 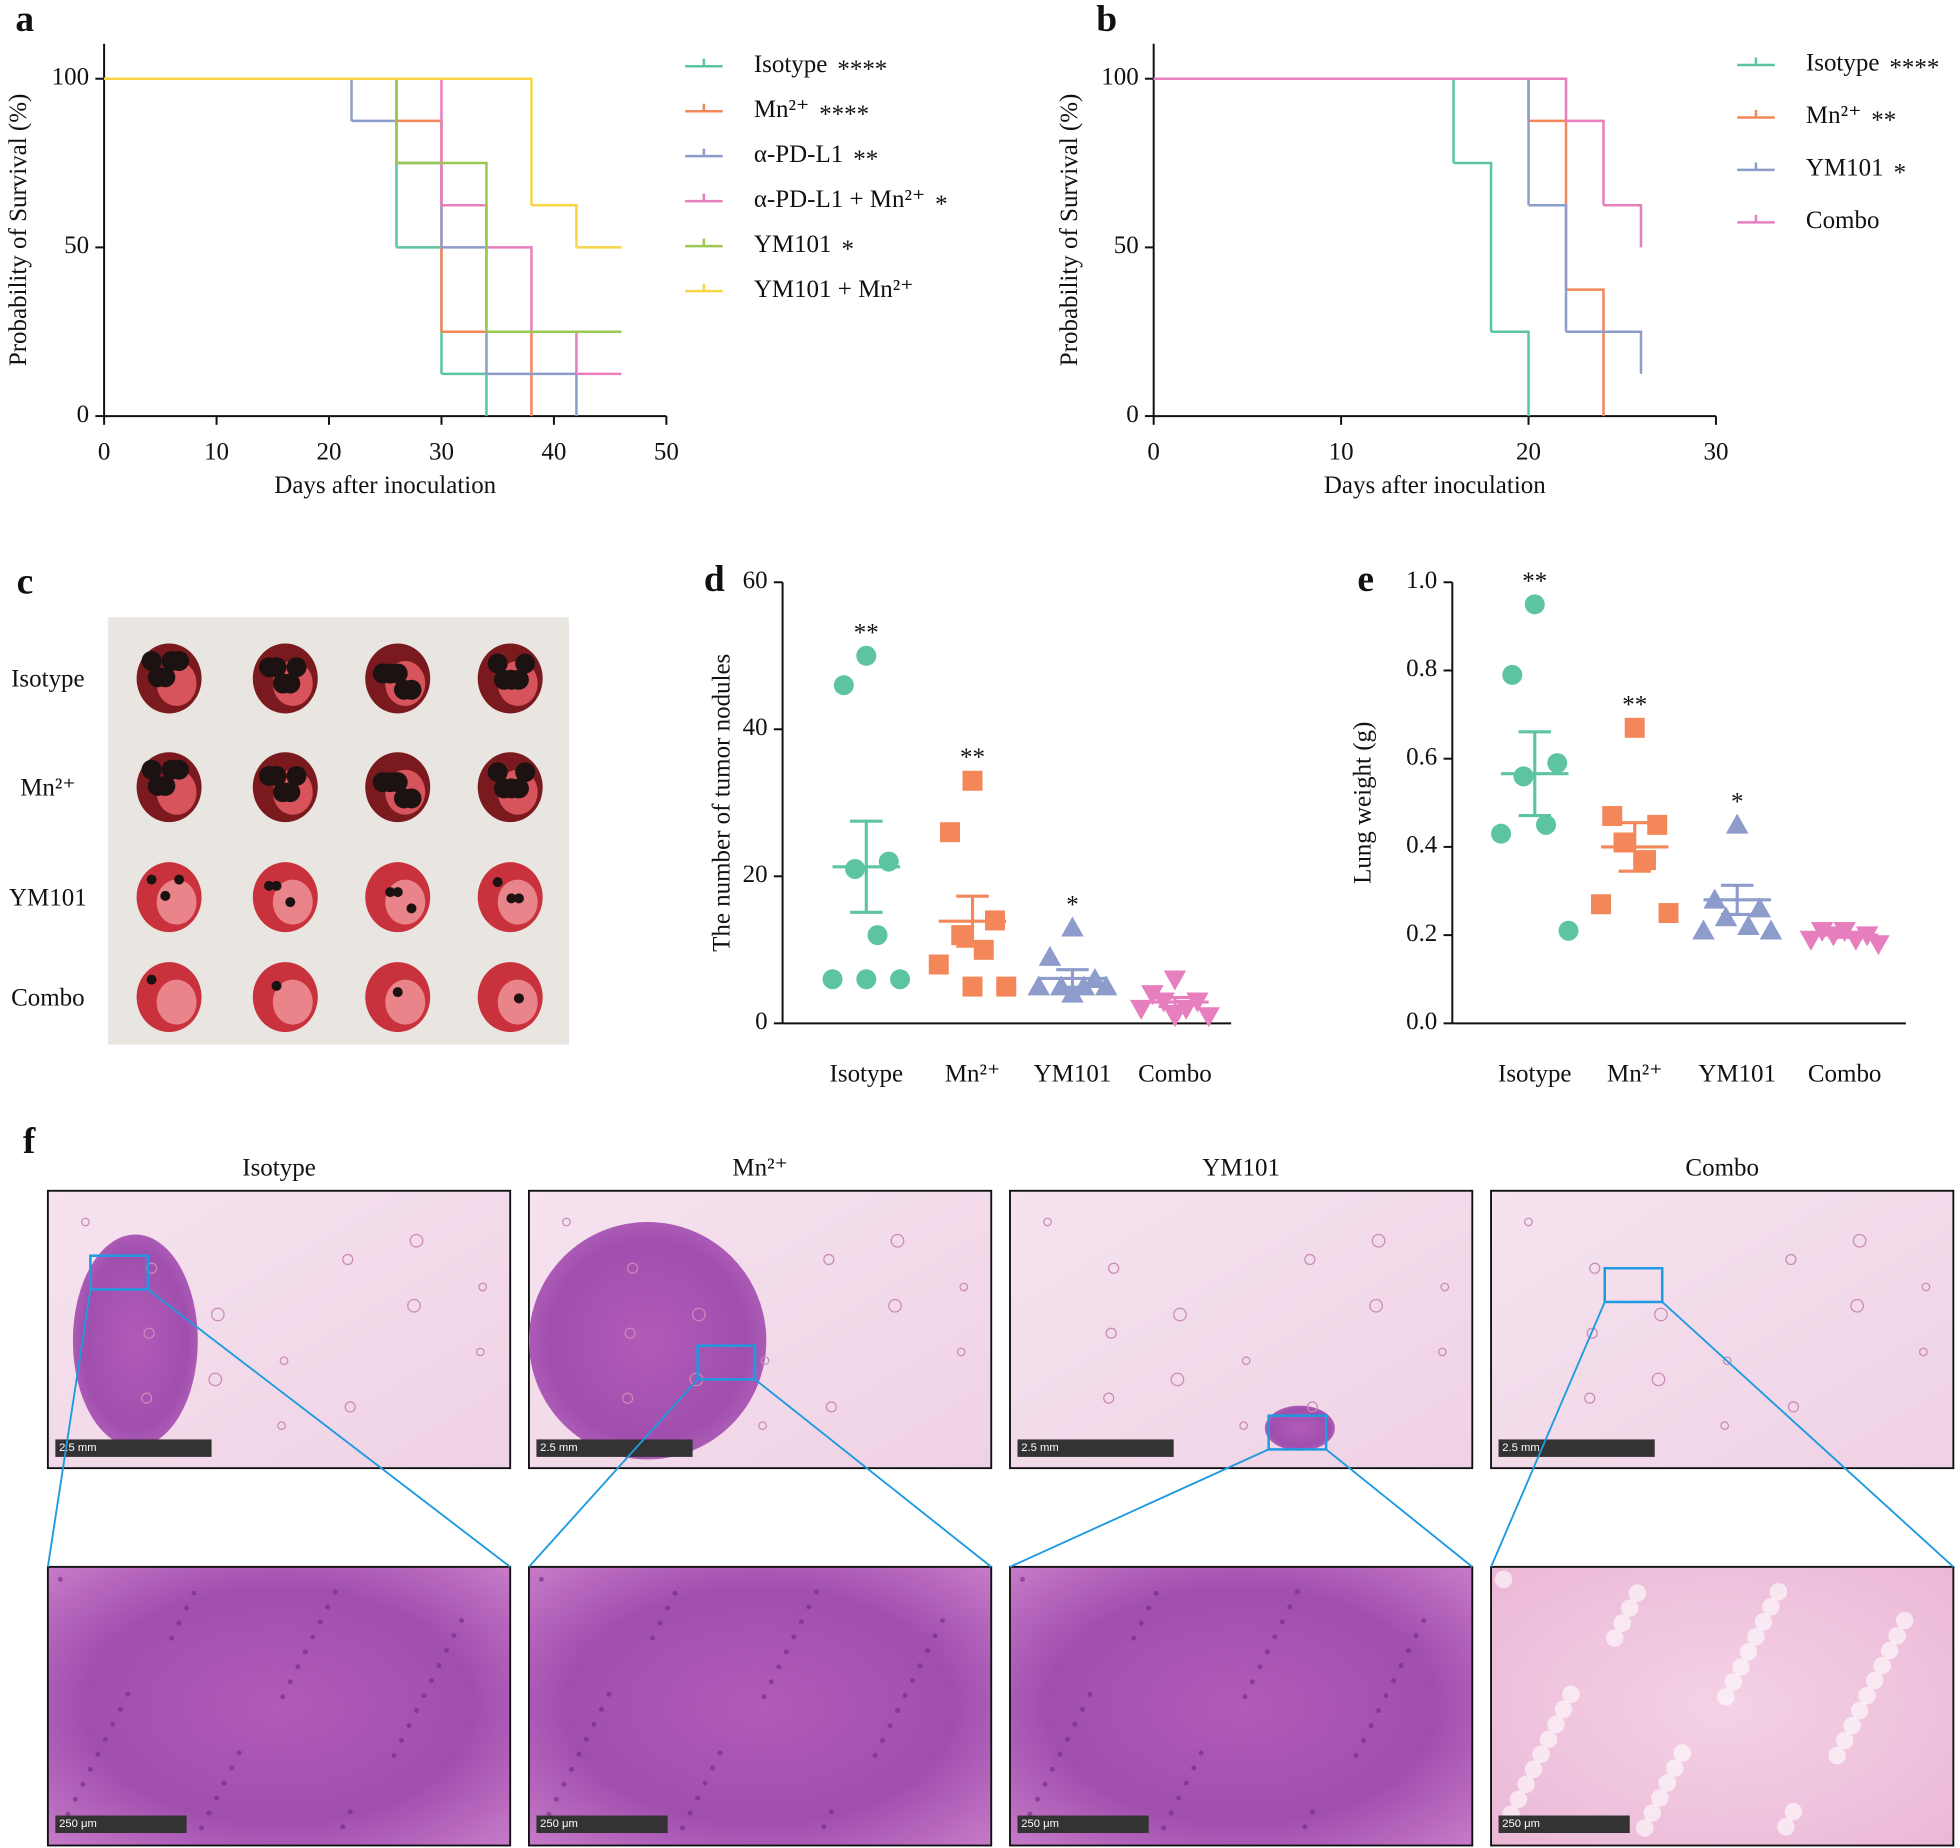 I want to click on x-tick-label: 0, so click(x=104, y=451).